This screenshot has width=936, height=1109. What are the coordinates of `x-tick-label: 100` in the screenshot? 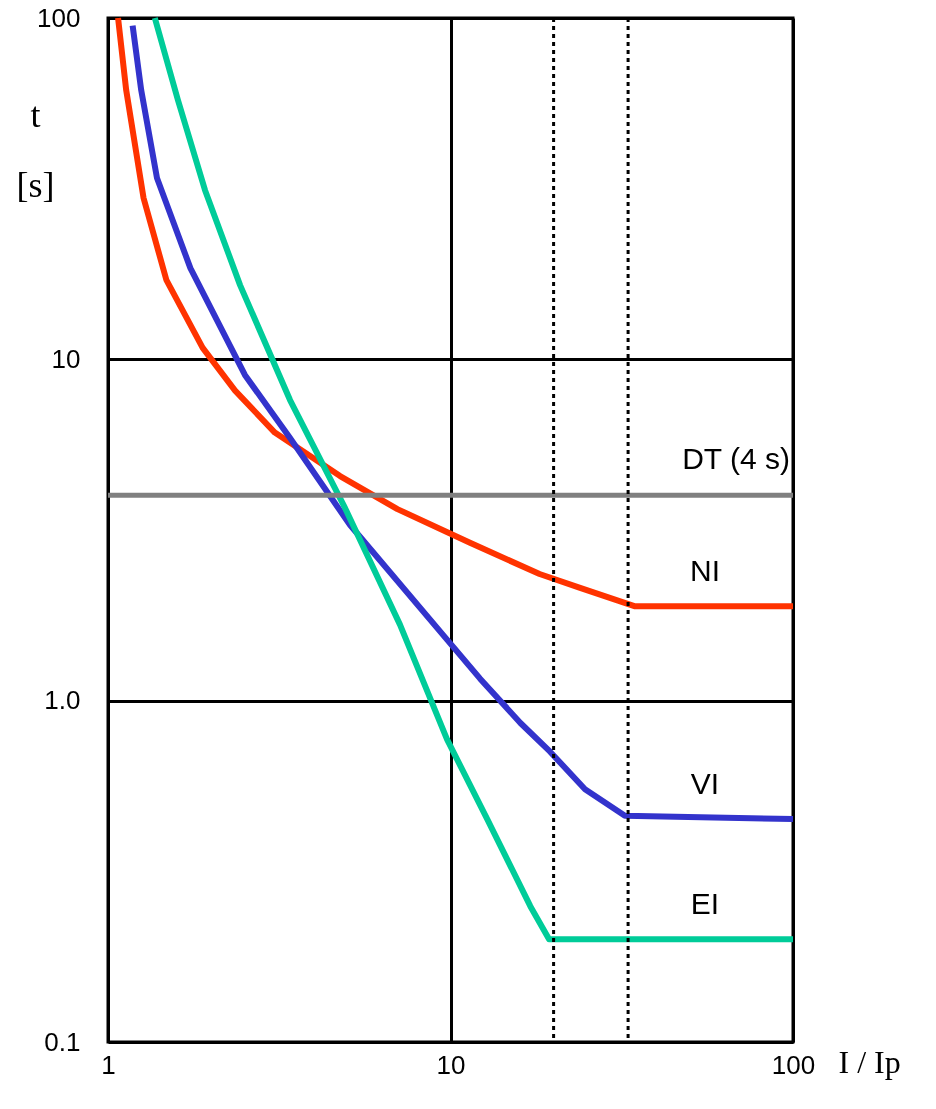 It's located at (793, 1064).